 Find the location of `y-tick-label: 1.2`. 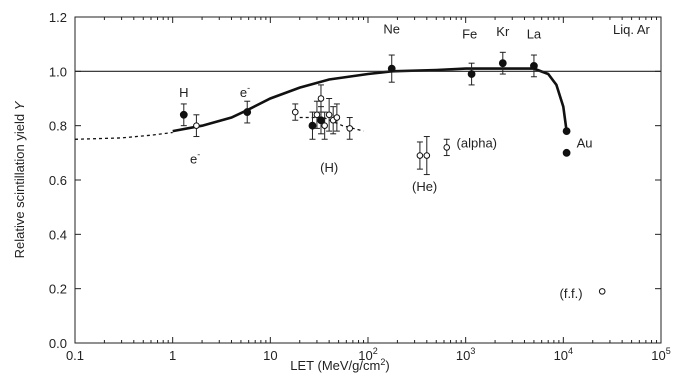

y-tick-label: 1.2 is located at coordinates (58, 17).